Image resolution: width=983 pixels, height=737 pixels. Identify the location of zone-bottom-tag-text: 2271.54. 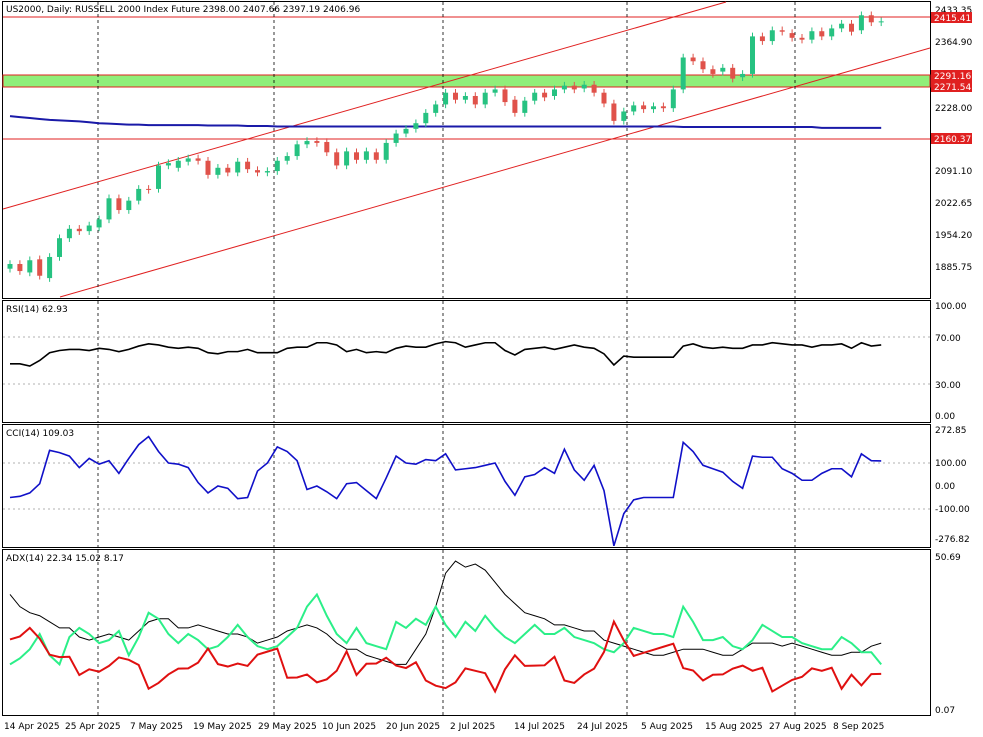
(952, 88).